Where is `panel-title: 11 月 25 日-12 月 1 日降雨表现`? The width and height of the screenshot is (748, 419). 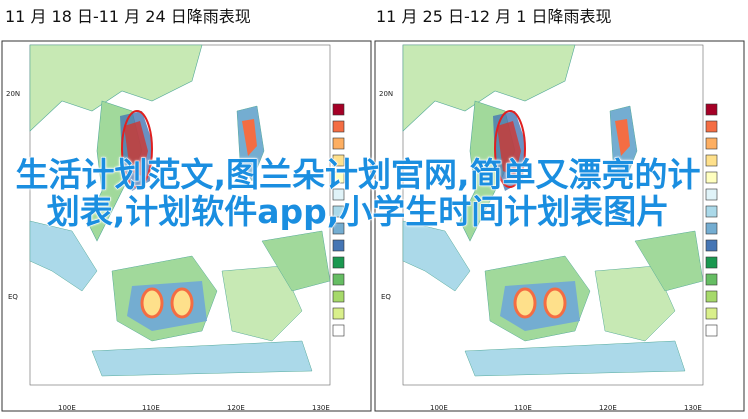
panel-title: 11 月 25 日-12 月 1 日降雨表现 is located at coordinates (494, 16).